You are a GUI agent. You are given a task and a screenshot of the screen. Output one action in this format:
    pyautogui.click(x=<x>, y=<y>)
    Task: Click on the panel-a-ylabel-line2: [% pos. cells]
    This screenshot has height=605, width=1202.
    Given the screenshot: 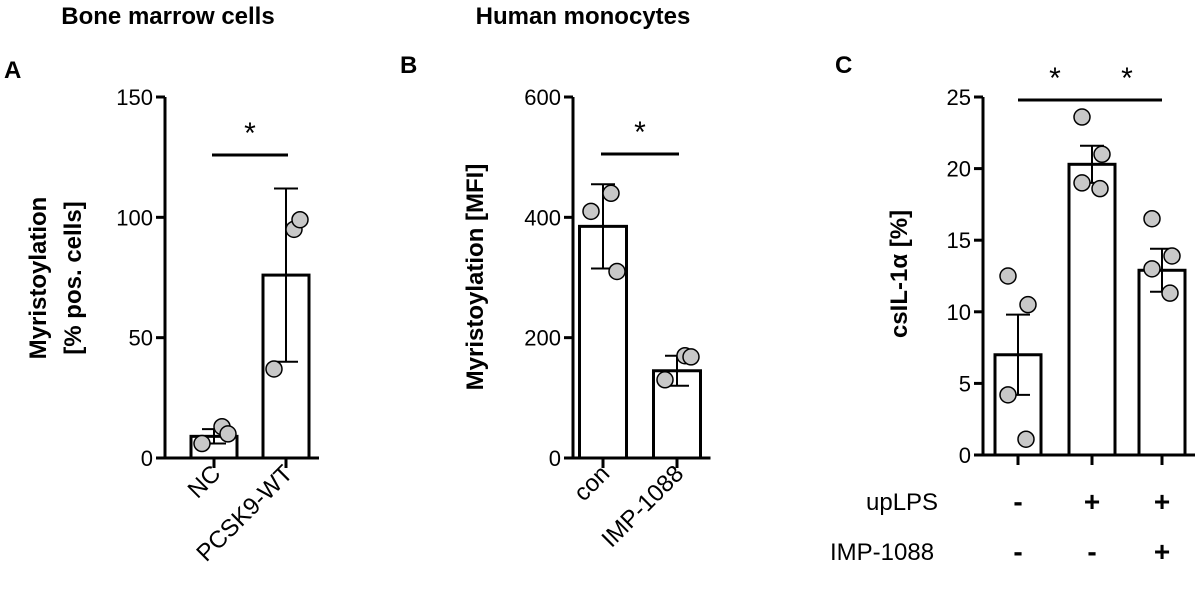 What is the action you would take?
    pyautogui.click(x=73, y=277)
    